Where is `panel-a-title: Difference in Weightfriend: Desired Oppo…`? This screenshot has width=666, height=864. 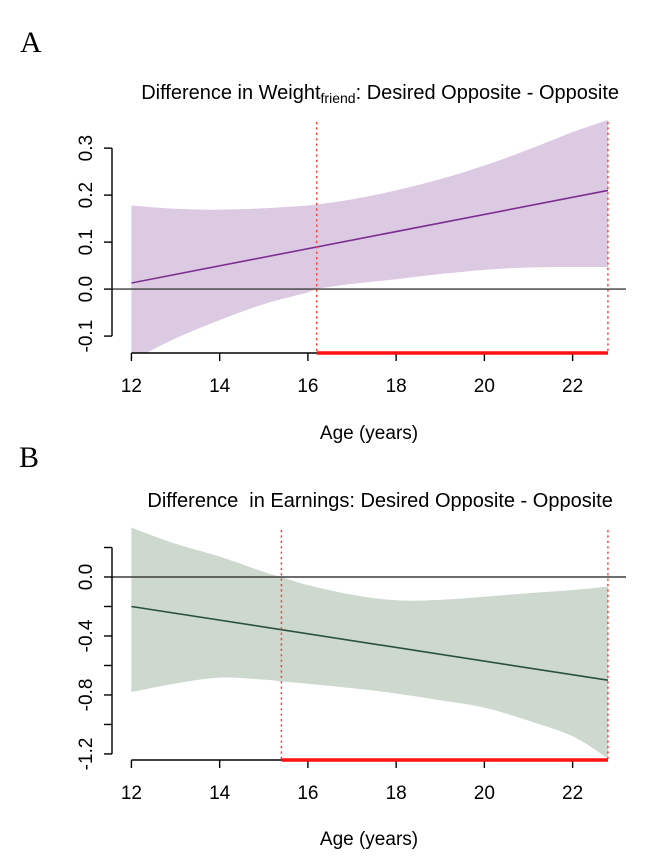
panel-a-title: Difference in Weightfriend: Desired Oppo… is located at coordinates (369, 94).